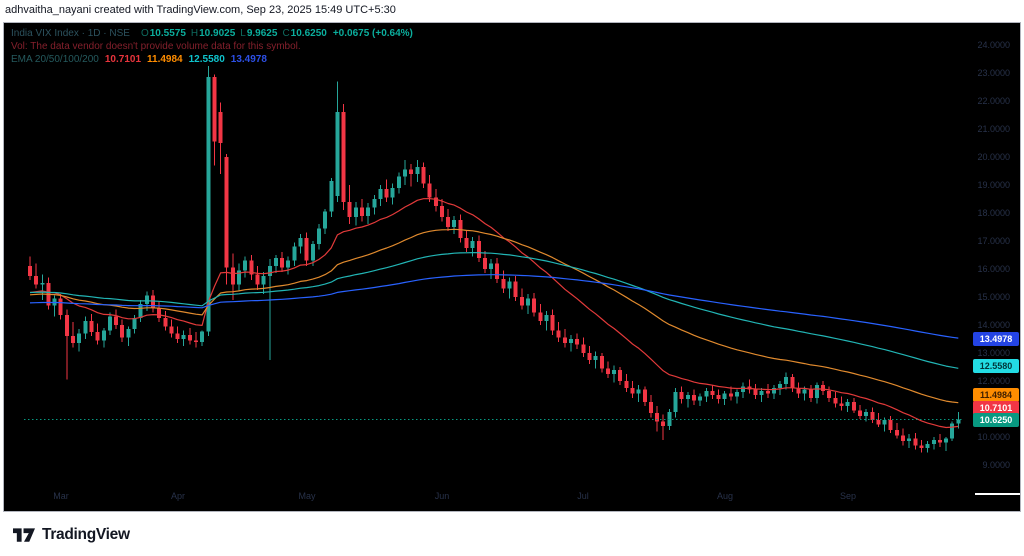  I want to click on change-value: +0.0675 (+0.64%), so click(372, 33).